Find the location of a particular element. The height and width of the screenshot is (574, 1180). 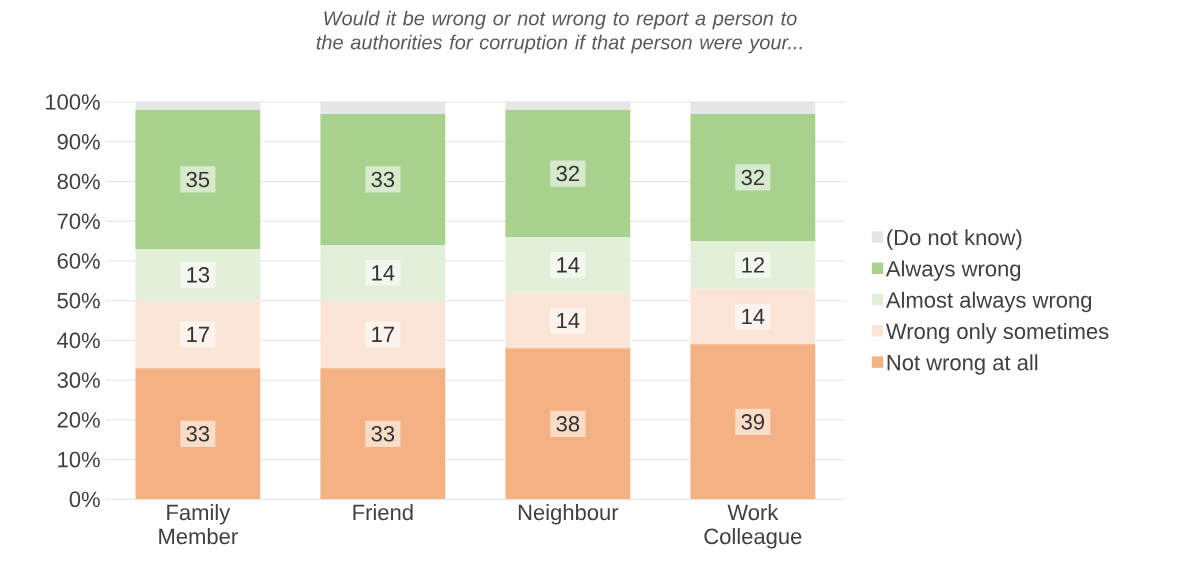

x-tick-label: Friend is located at coordinates (383, 512).